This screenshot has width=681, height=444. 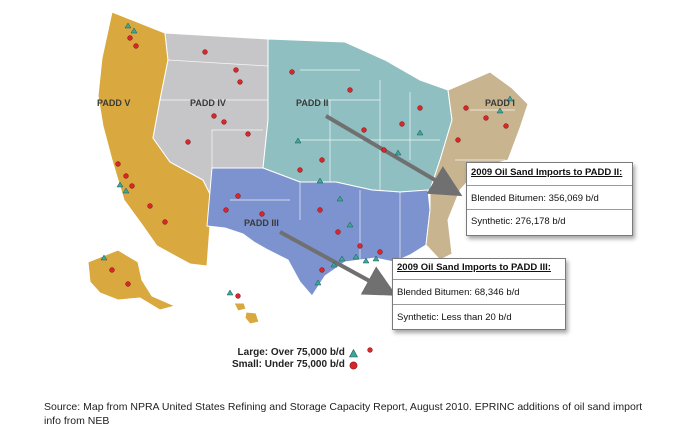 I want to click on padd2-blended-bitumen: Blended Bitumen: 356,069 b/d, so click(x=535, y=198).